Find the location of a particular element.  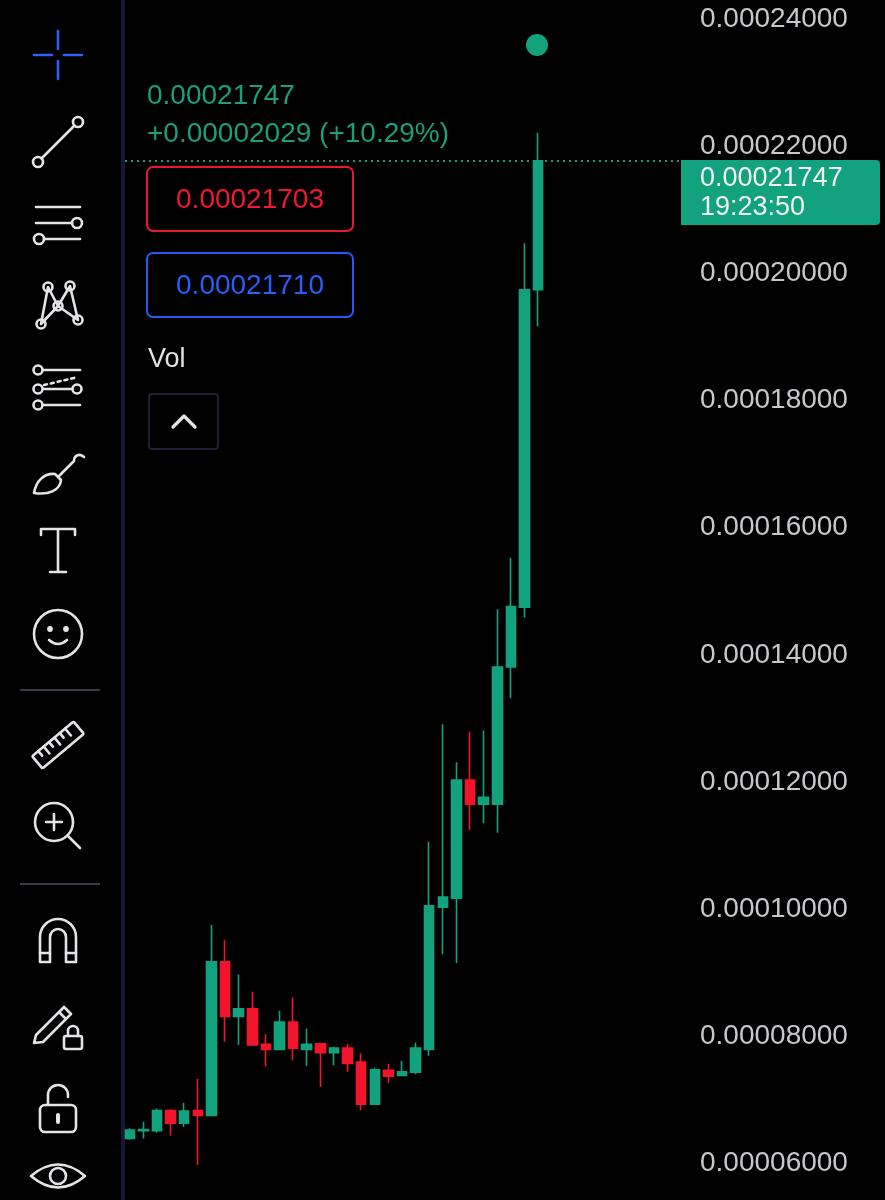

y-tick-label: 0.00008000 is located at coordinates (774, 1034).